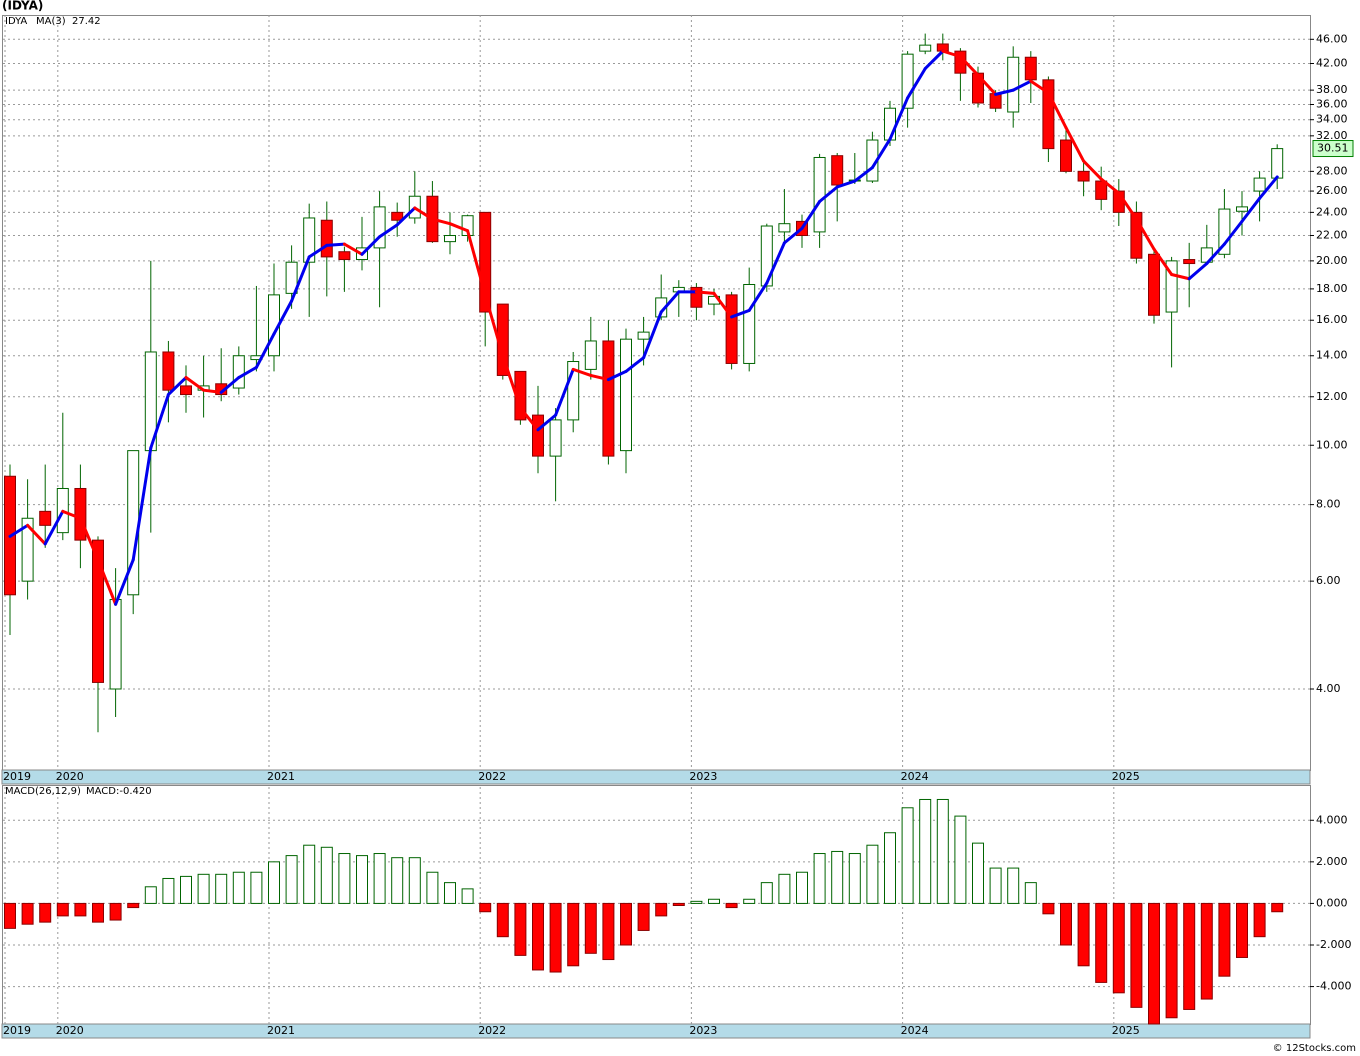  Describe the element at coordinates (1328, 580) in the screenshot. I see `y-tick-label: 6.00` at that location.